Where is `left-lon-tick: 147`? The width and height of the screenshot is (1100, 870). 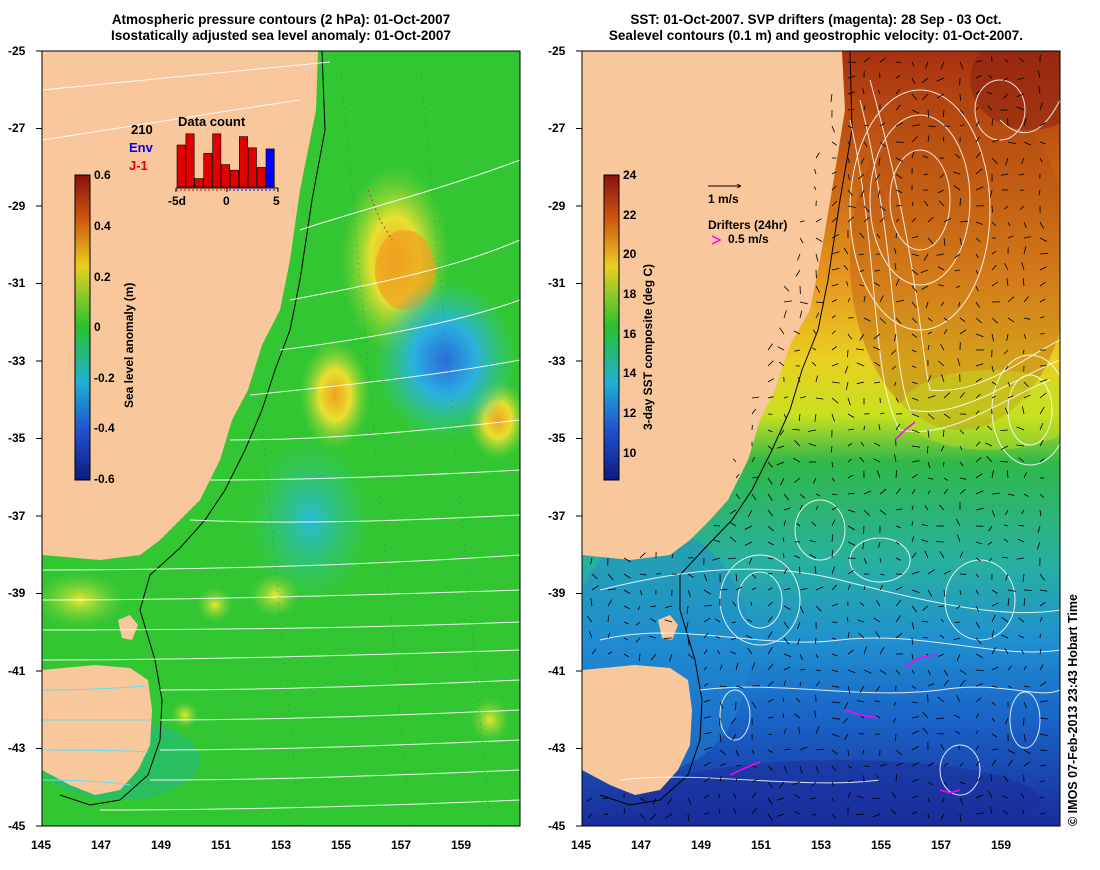
left-lon-tick: 147 is located at coordinates (101, 845).